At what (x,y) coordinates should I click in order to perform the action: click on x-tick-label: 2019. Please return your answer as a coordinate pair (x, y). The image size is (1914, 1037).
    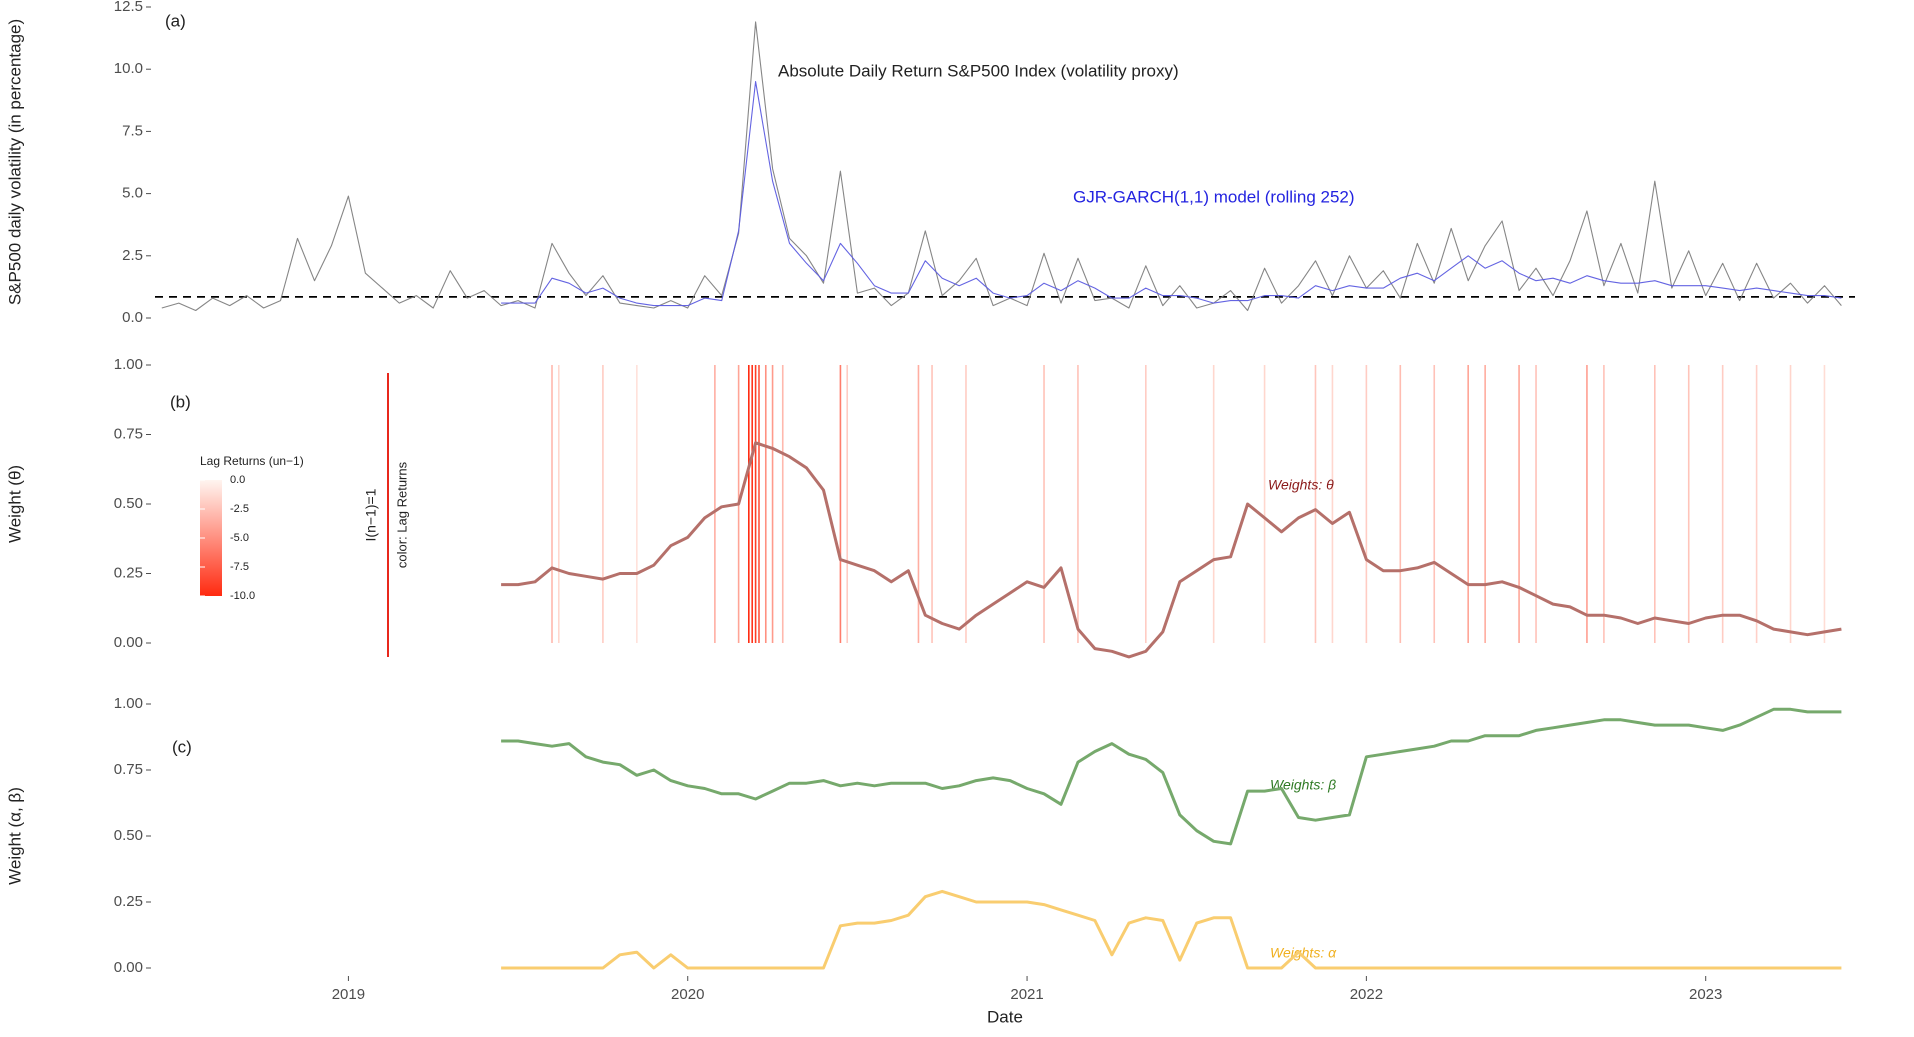
    Looking at the image, I should click on (348, 994).